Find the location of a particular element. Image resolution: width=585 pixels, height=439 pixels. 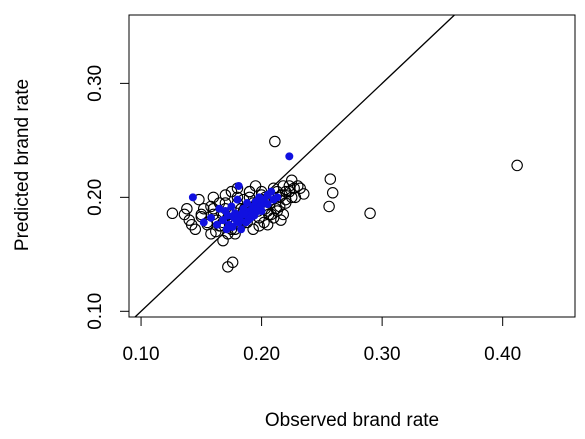

x-axis-title: Observed brand rate is located at coordinates (352, 420).